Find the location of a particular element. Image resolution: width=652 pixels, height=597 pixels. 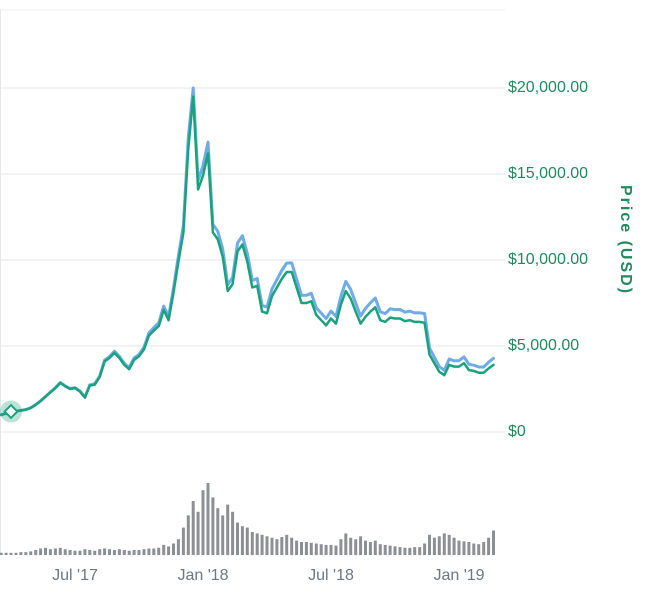

y-axis-tick-label: $15,000.00 is located at coordinates (548, 173).